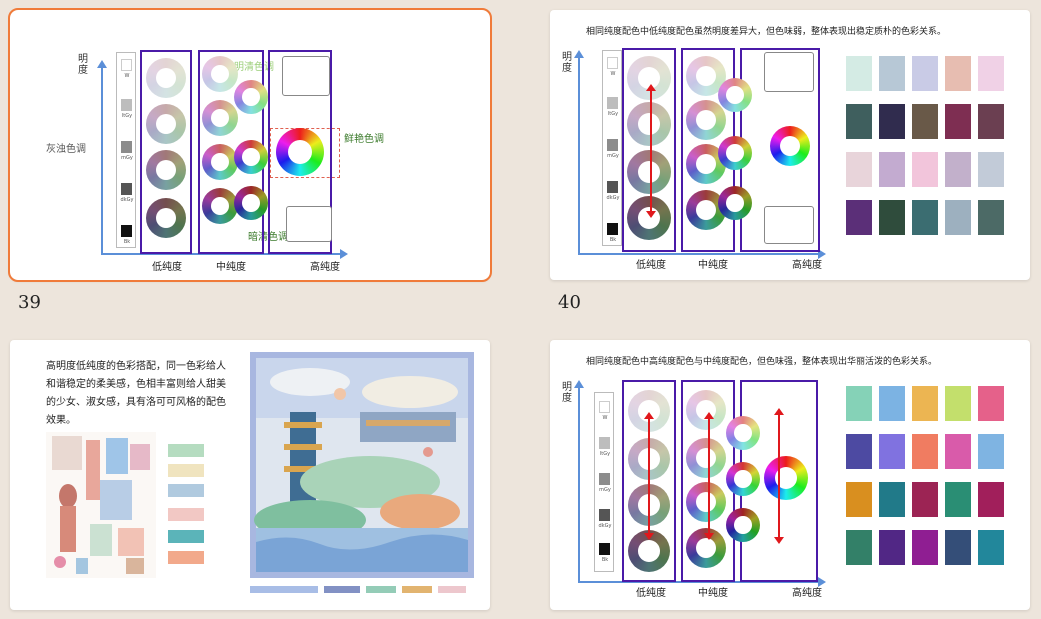 The width and height of the screenshot is (1041, 619). Describe the element at coordinates (29, 302) in the screenshot. I see `slide-number-39: 39` at that location.